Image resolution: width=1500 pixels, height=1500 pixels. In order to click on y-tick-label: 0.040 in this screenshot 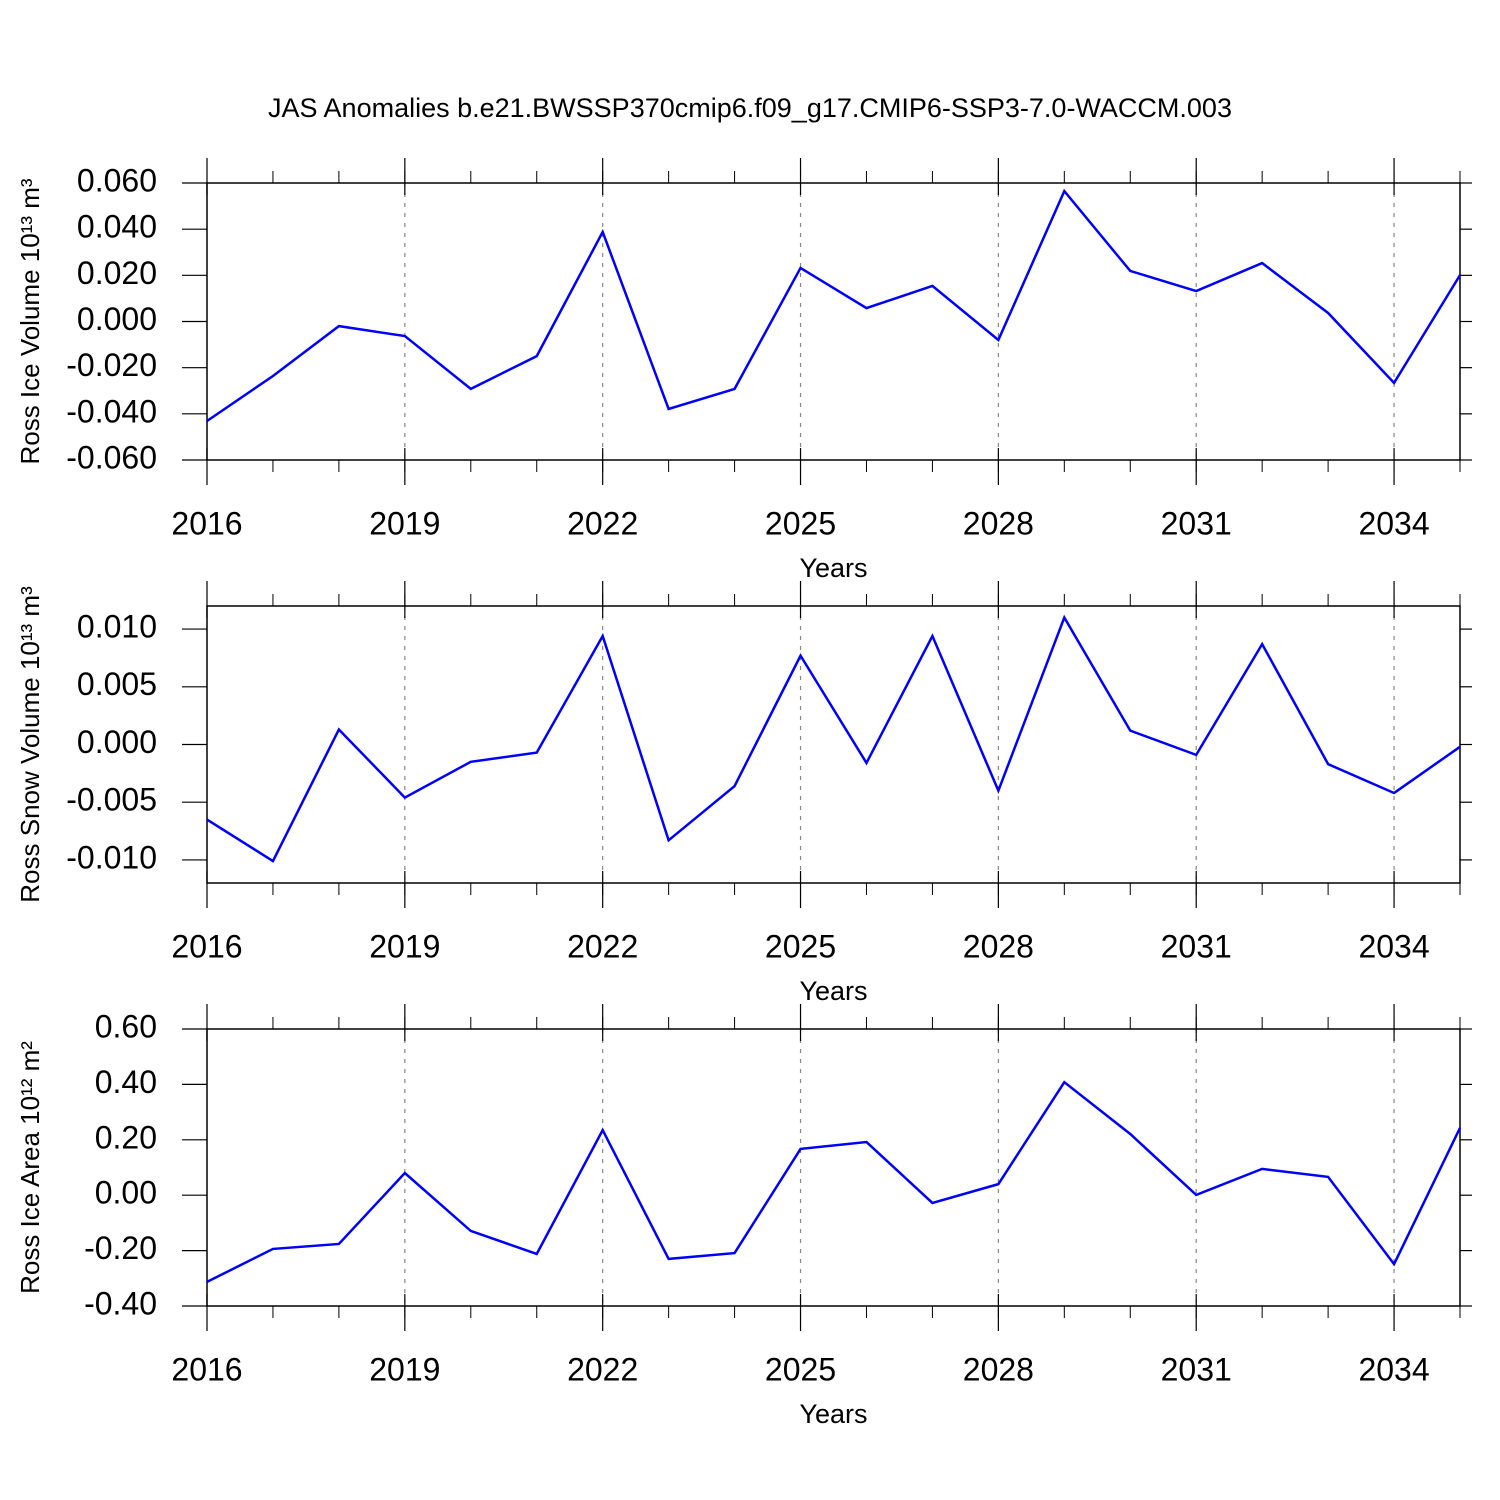, I will do `click(117, 227)`.